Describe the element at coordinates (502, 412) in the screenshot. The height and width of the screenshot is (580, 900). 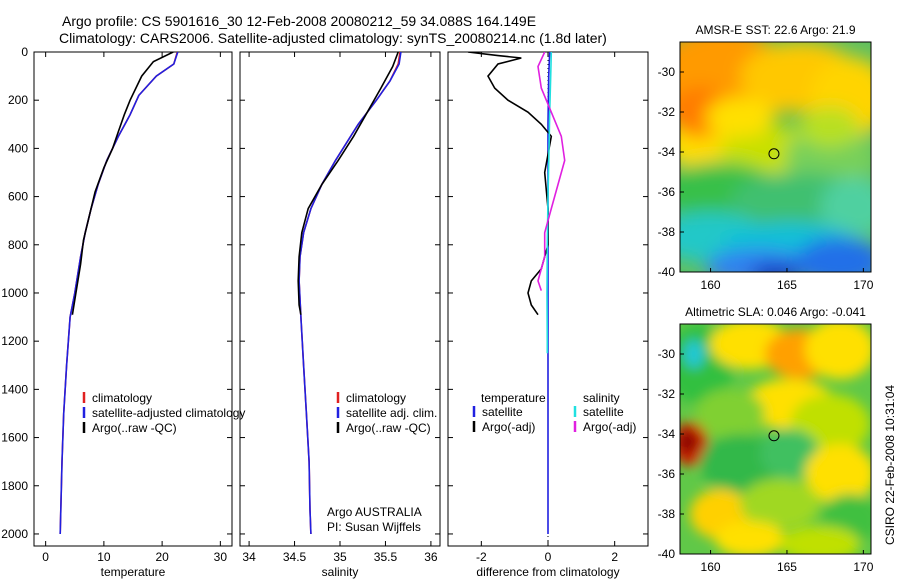
I see `legend-temp-satellite-label: satellite` at that location.